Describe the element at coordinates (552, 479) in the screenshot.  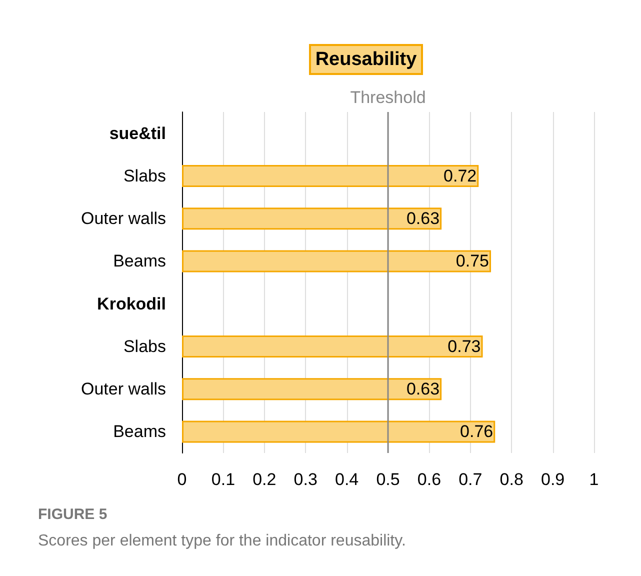
I see `x-tick-label: 0.9` at that location.